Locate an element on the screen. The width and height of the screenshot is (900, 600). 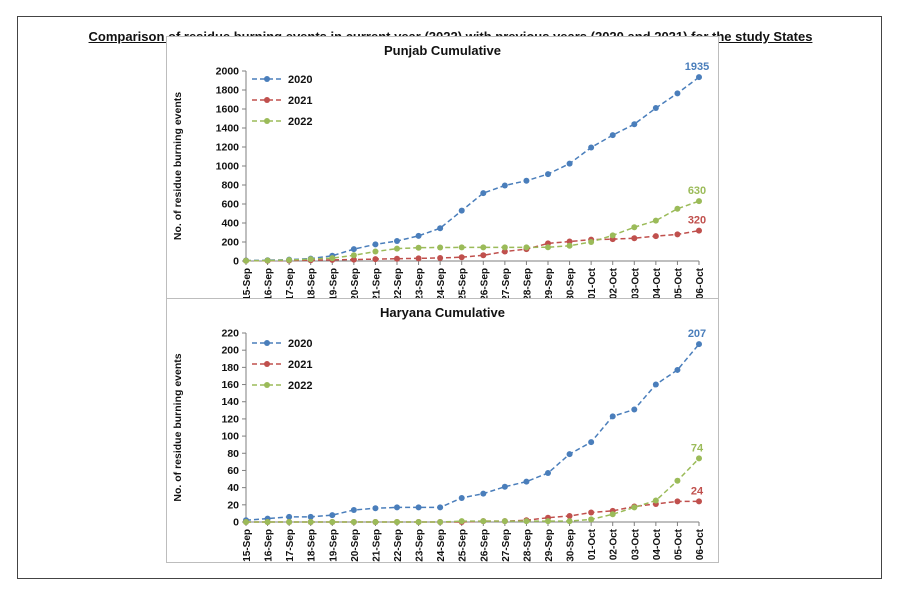
x-tick-label: 19-Sep is located at coordinates (333, 545).